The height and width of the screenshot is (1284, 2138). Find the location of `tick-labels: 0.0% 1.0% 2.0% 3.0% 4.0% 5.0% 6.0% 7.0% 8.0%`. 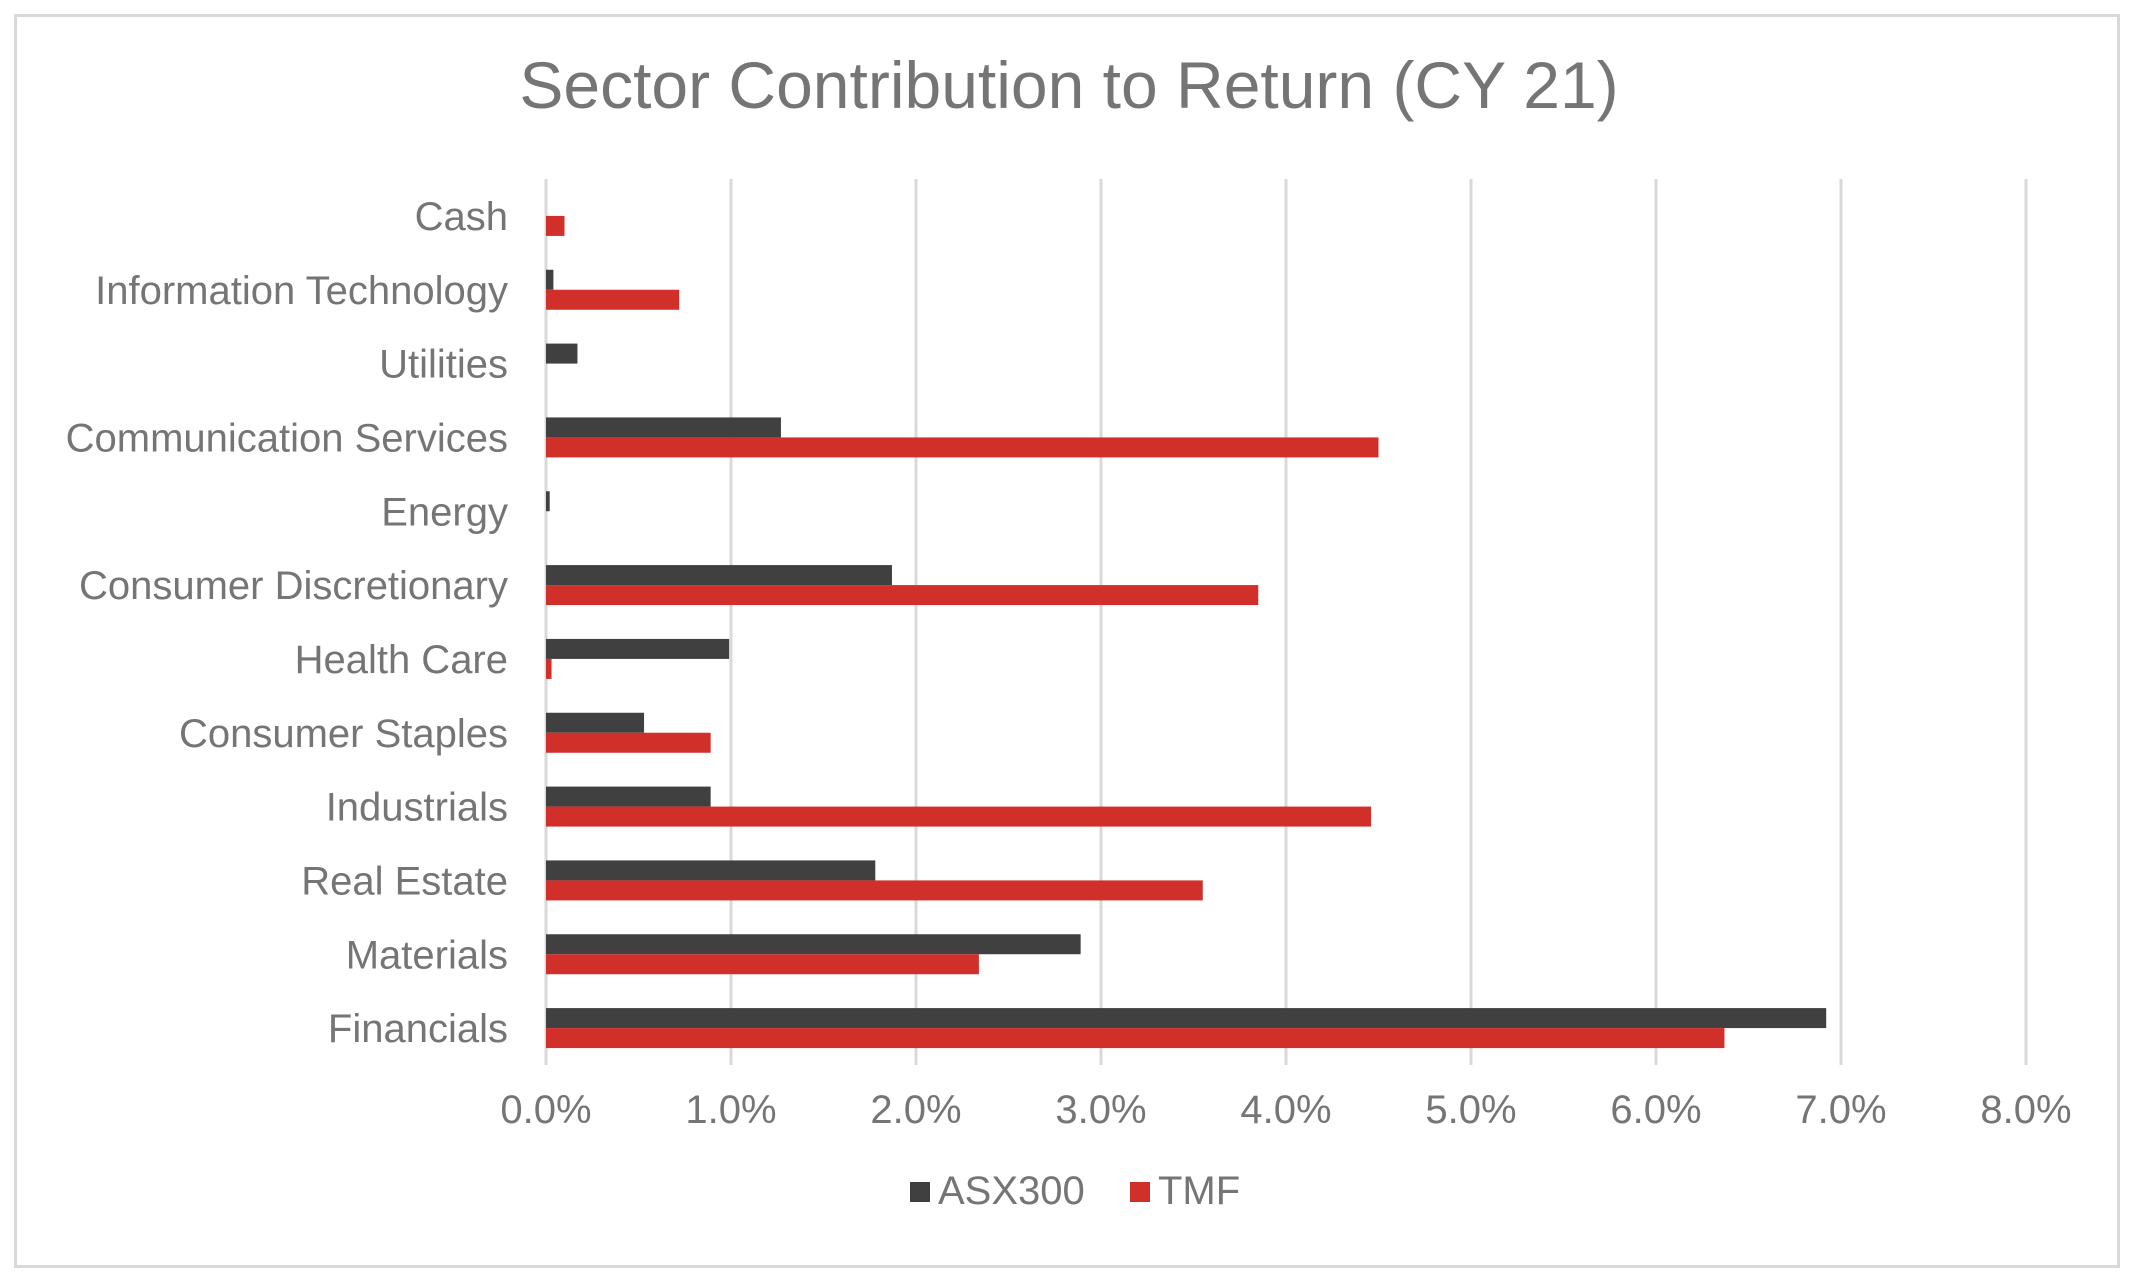

tick-labels: 0.0% 1.0% 2.0% 3.0% 4.0% 5.0% 6.0% 7.0% 8.0% is located at coordinates (1285, 1110).